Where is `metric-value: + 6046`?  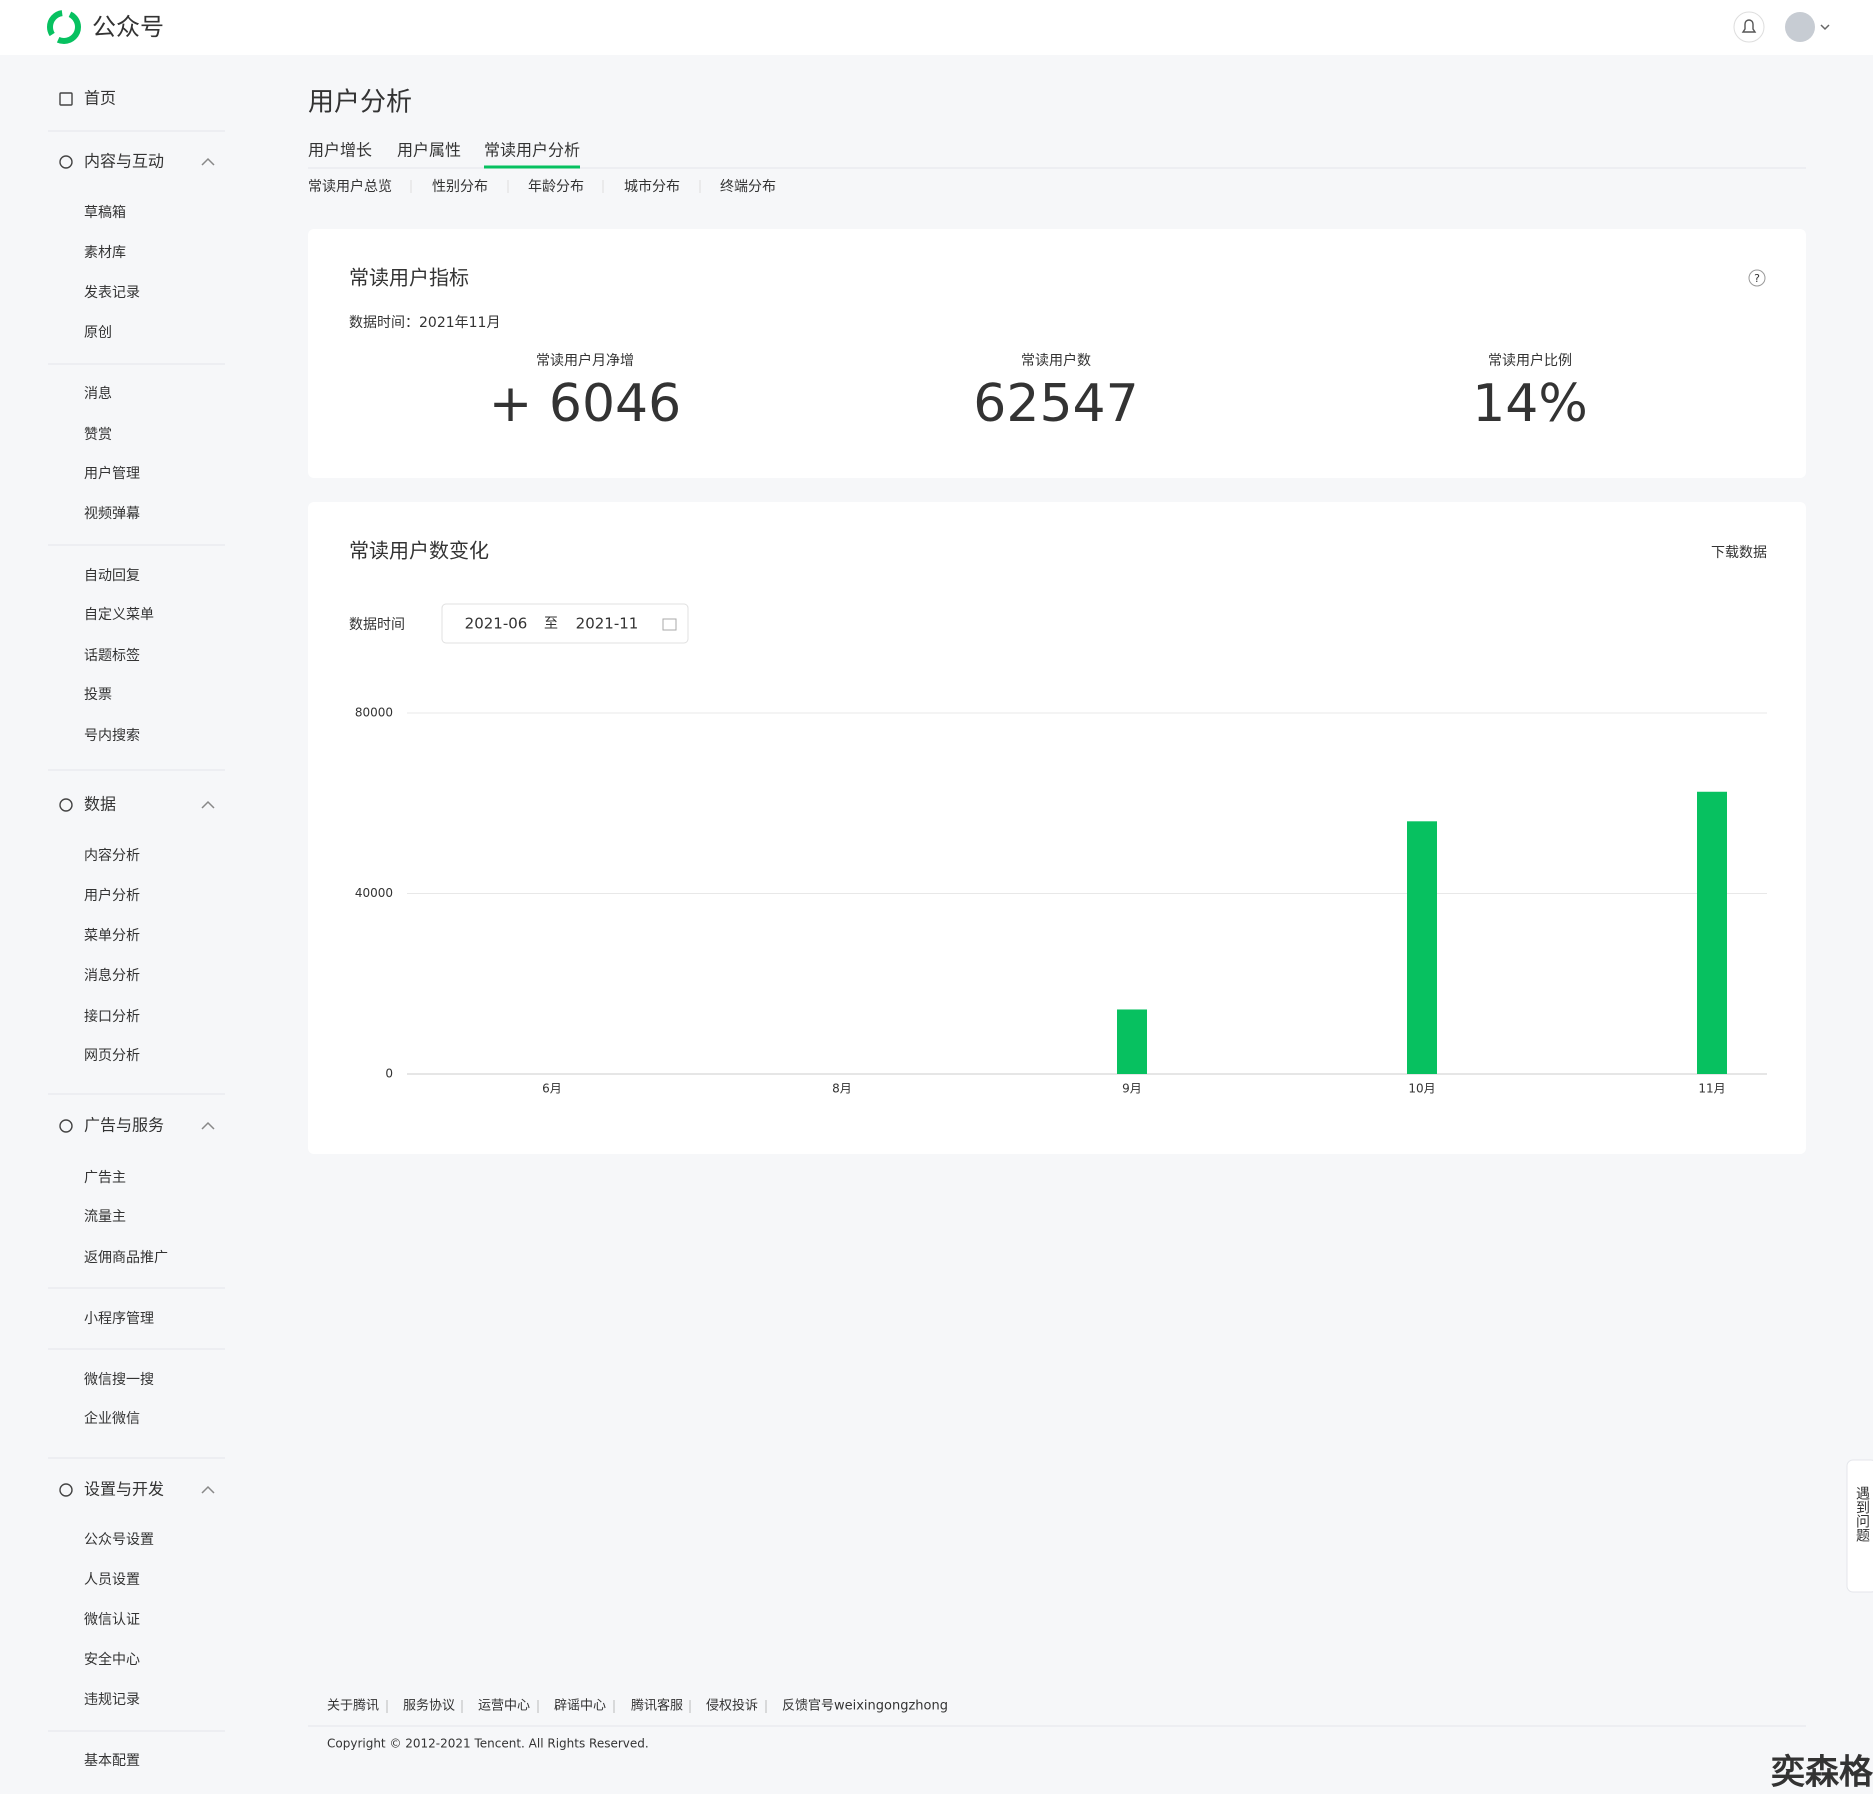
metric-value: + 6046 is located at coordinates (585, 404).